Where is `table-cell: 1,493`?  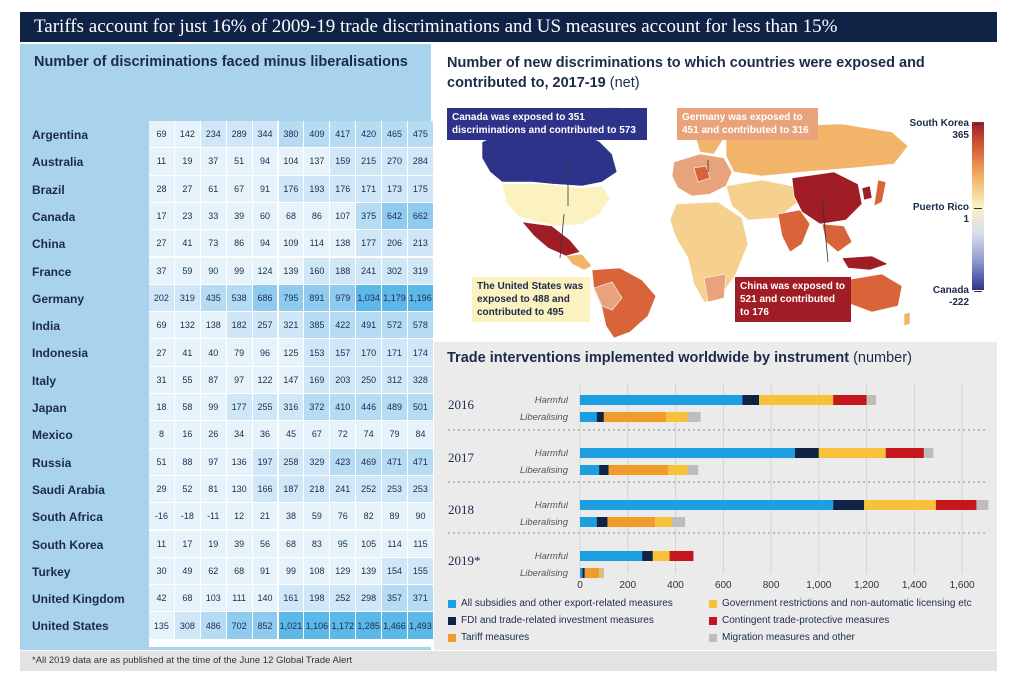 table-cell: 1,493 is located at coordinates (420, 625).